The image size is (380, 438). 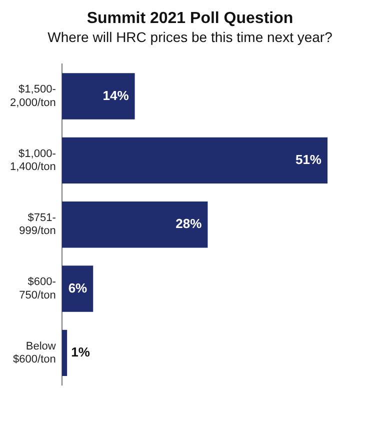 I want to click on data-label: 1%, so click(x=80, y=352).